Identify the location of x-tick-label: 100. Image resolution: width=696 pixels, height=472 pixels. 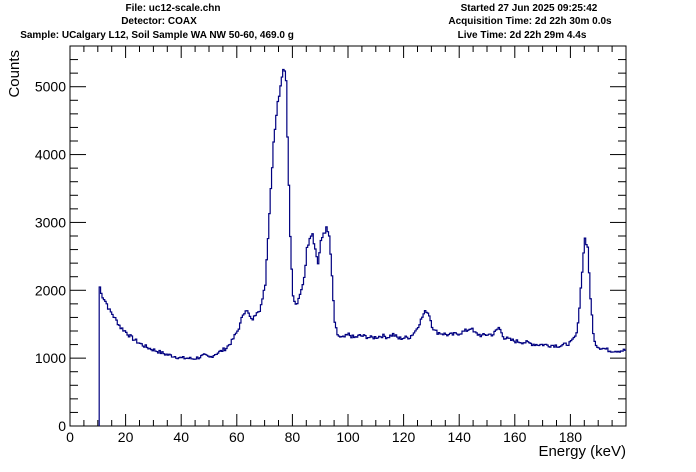
(348, 437).